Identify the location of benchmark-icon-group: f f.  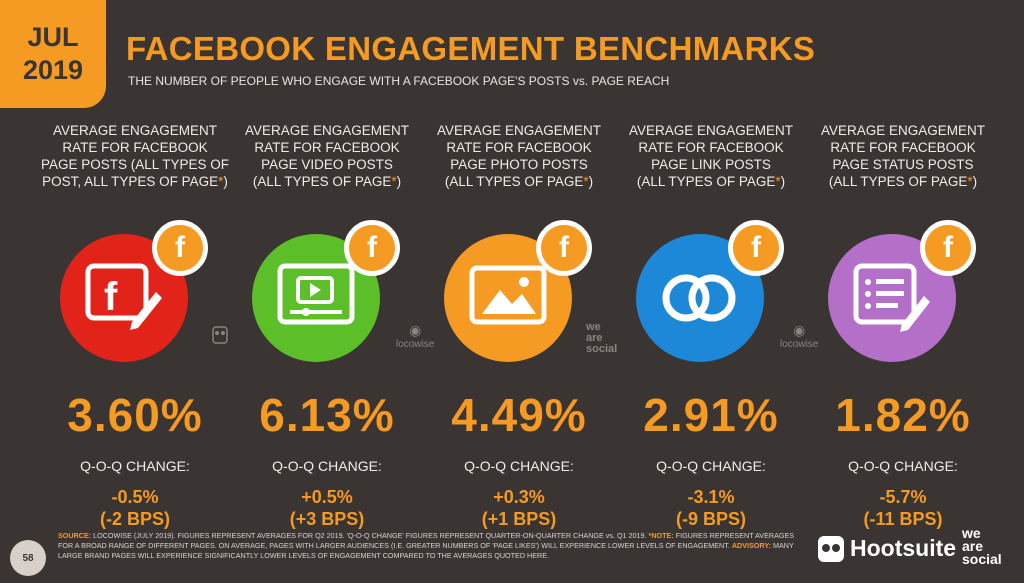
(135, 295).